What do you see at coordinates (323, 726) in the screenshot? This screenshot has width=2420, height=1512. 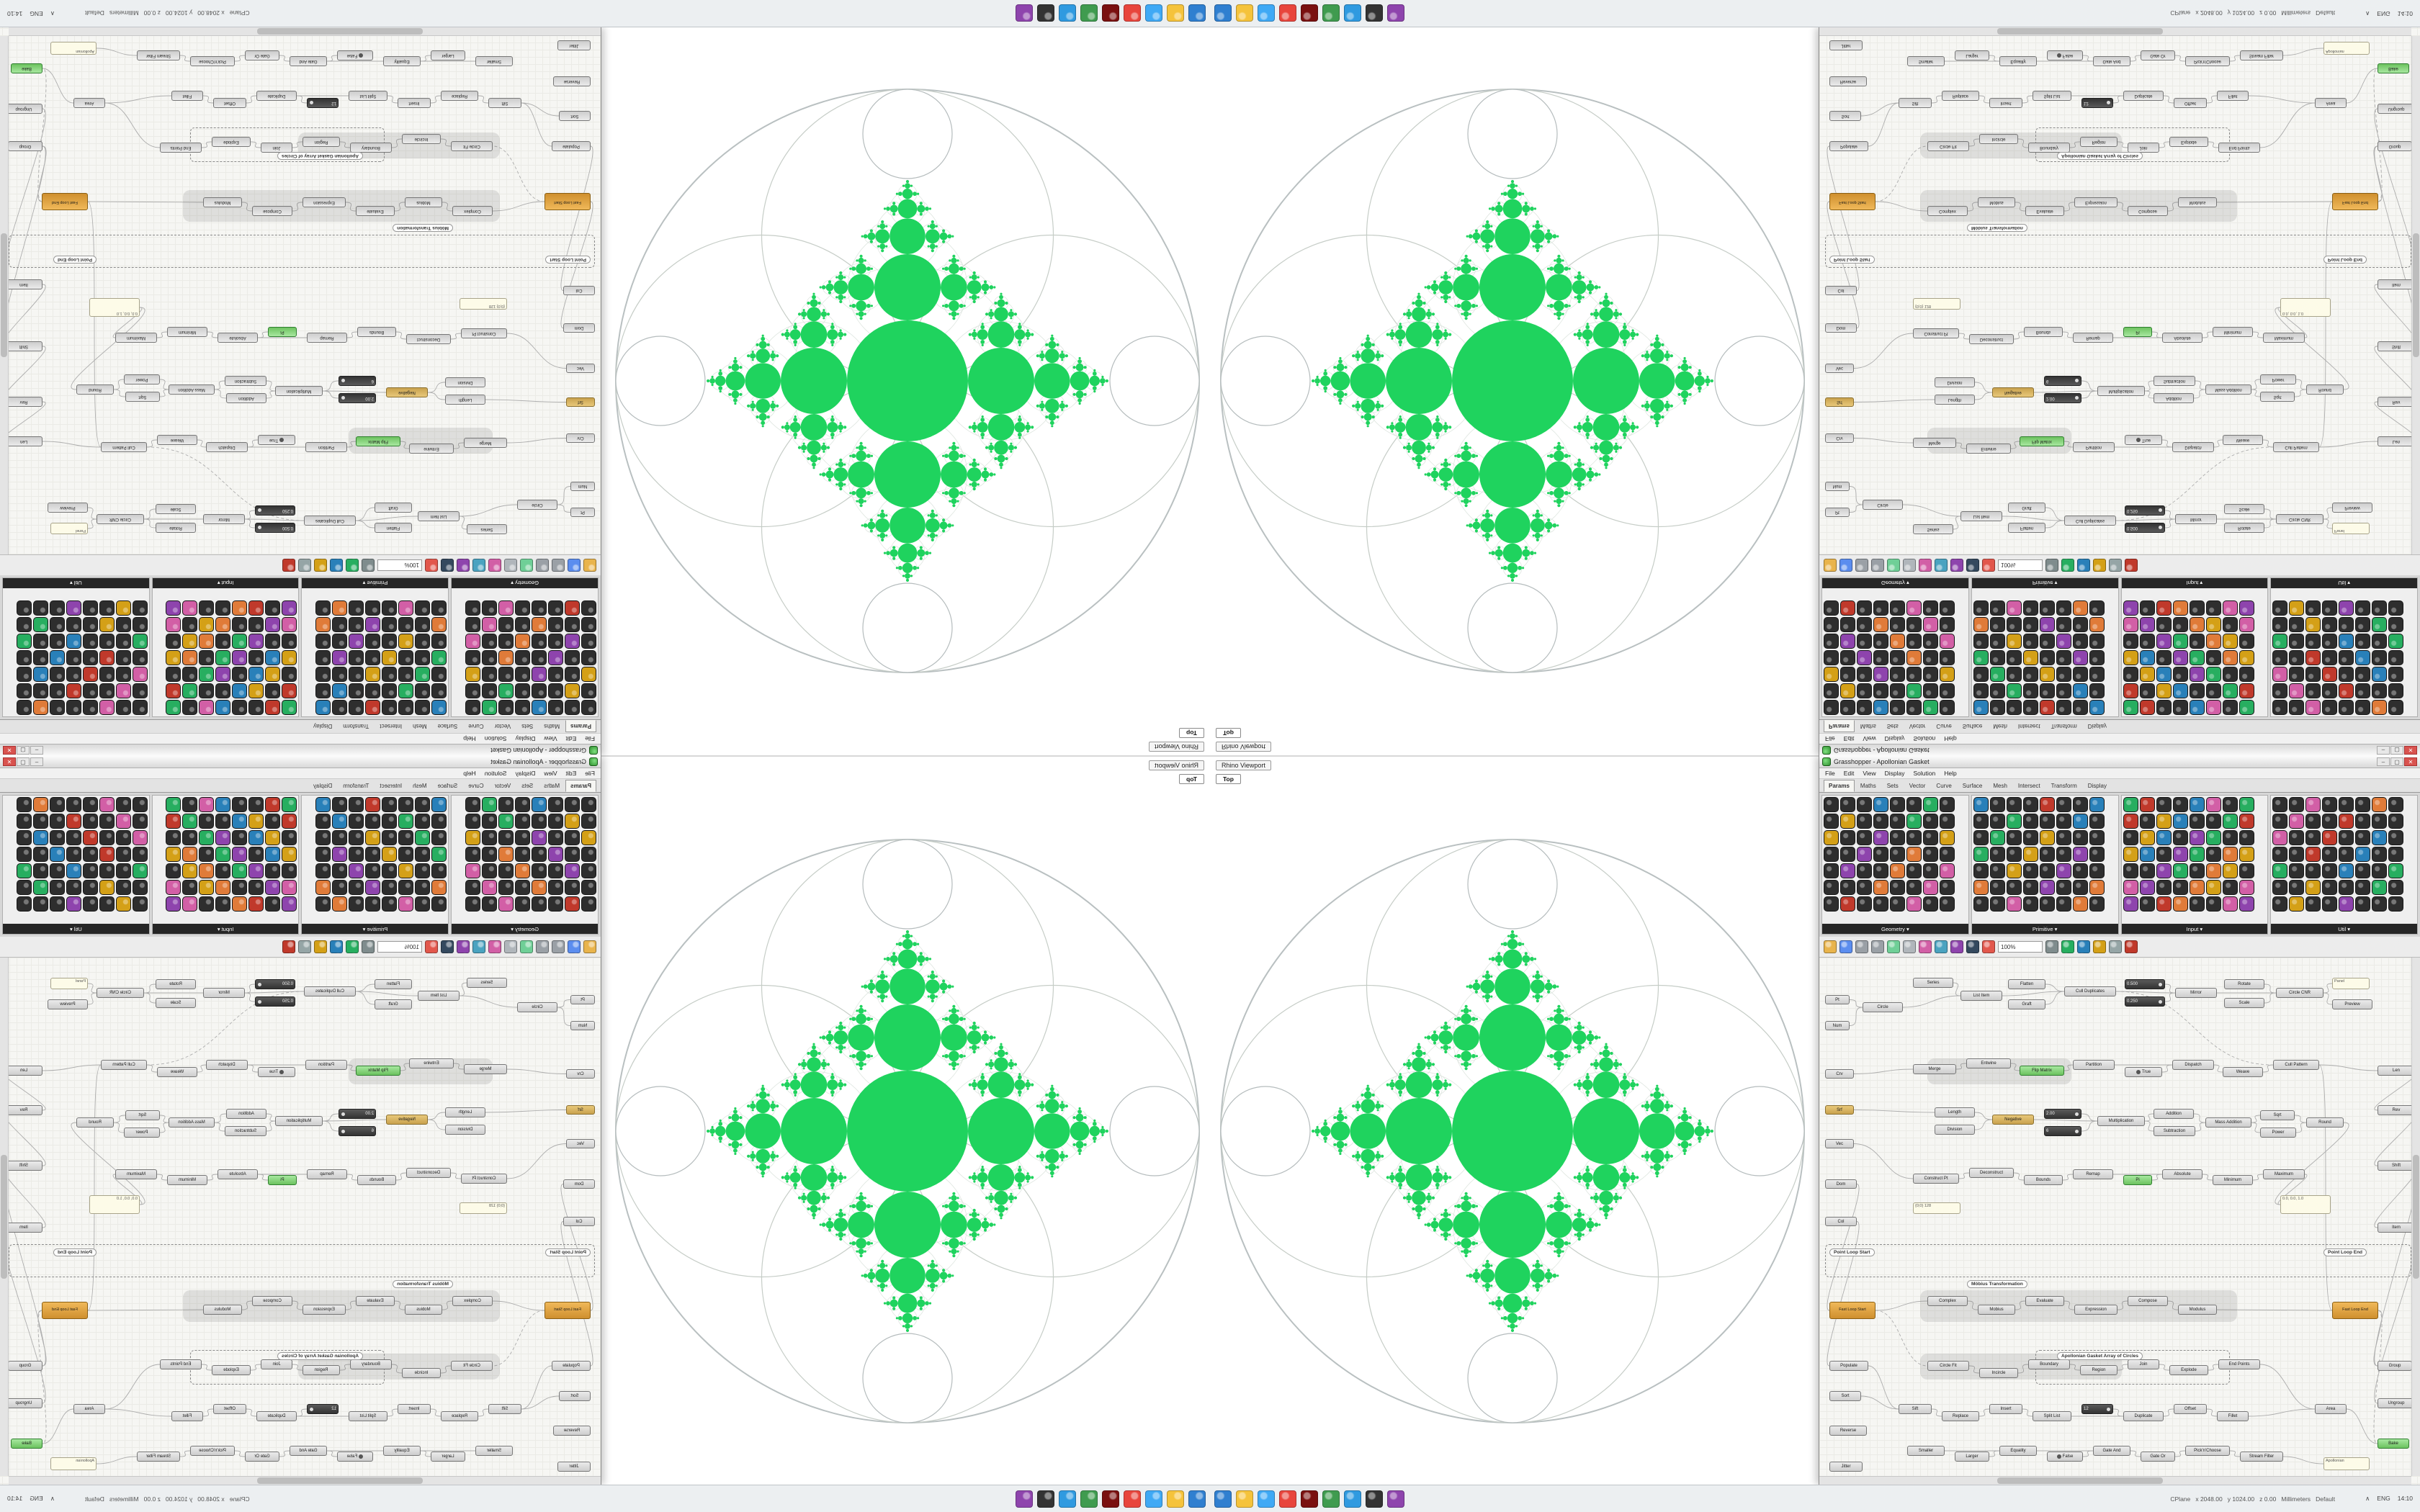 I see `tab-display: Display` at bounding box center [323, 726].